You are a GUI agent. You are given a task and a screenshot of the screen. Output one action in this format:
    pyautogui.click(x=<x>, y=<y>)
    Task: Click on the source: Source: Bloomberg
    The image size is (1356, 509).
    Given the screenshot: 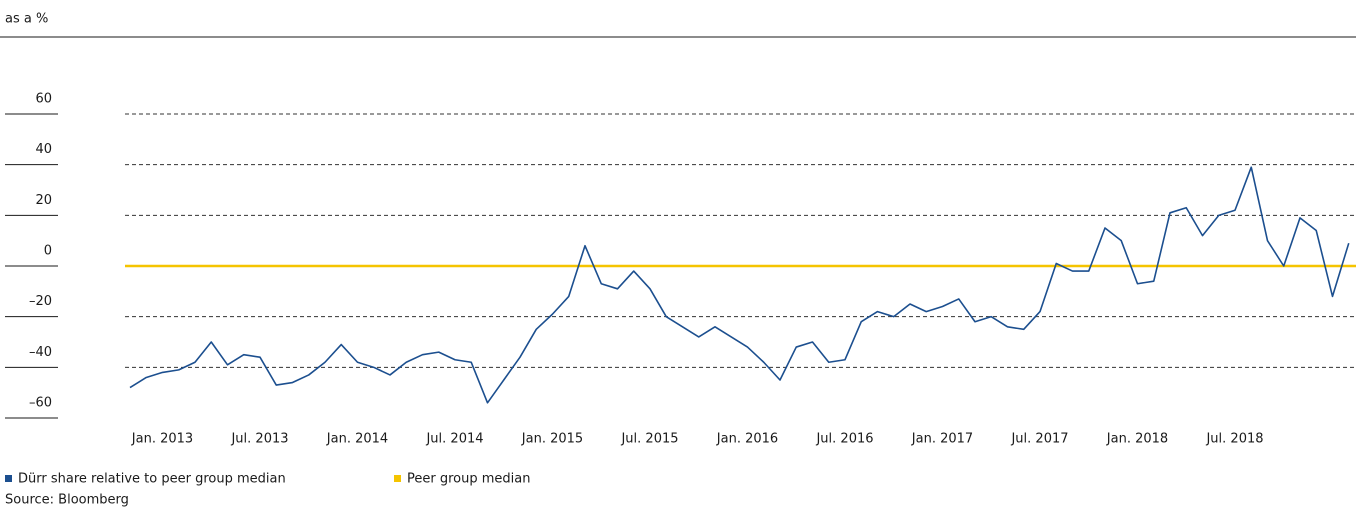 What is the action you would take?
    pyautogui.click(x=67, y=500)
    